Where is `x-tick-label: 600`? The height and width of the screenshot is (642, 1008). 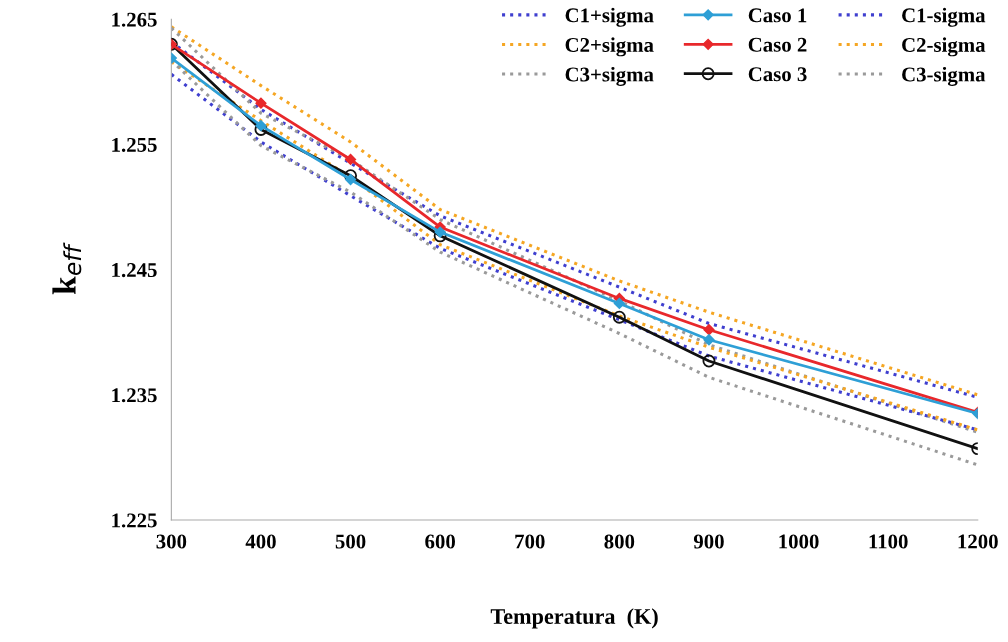
x-tick-label: 600 is located at coordinates (440, 541).